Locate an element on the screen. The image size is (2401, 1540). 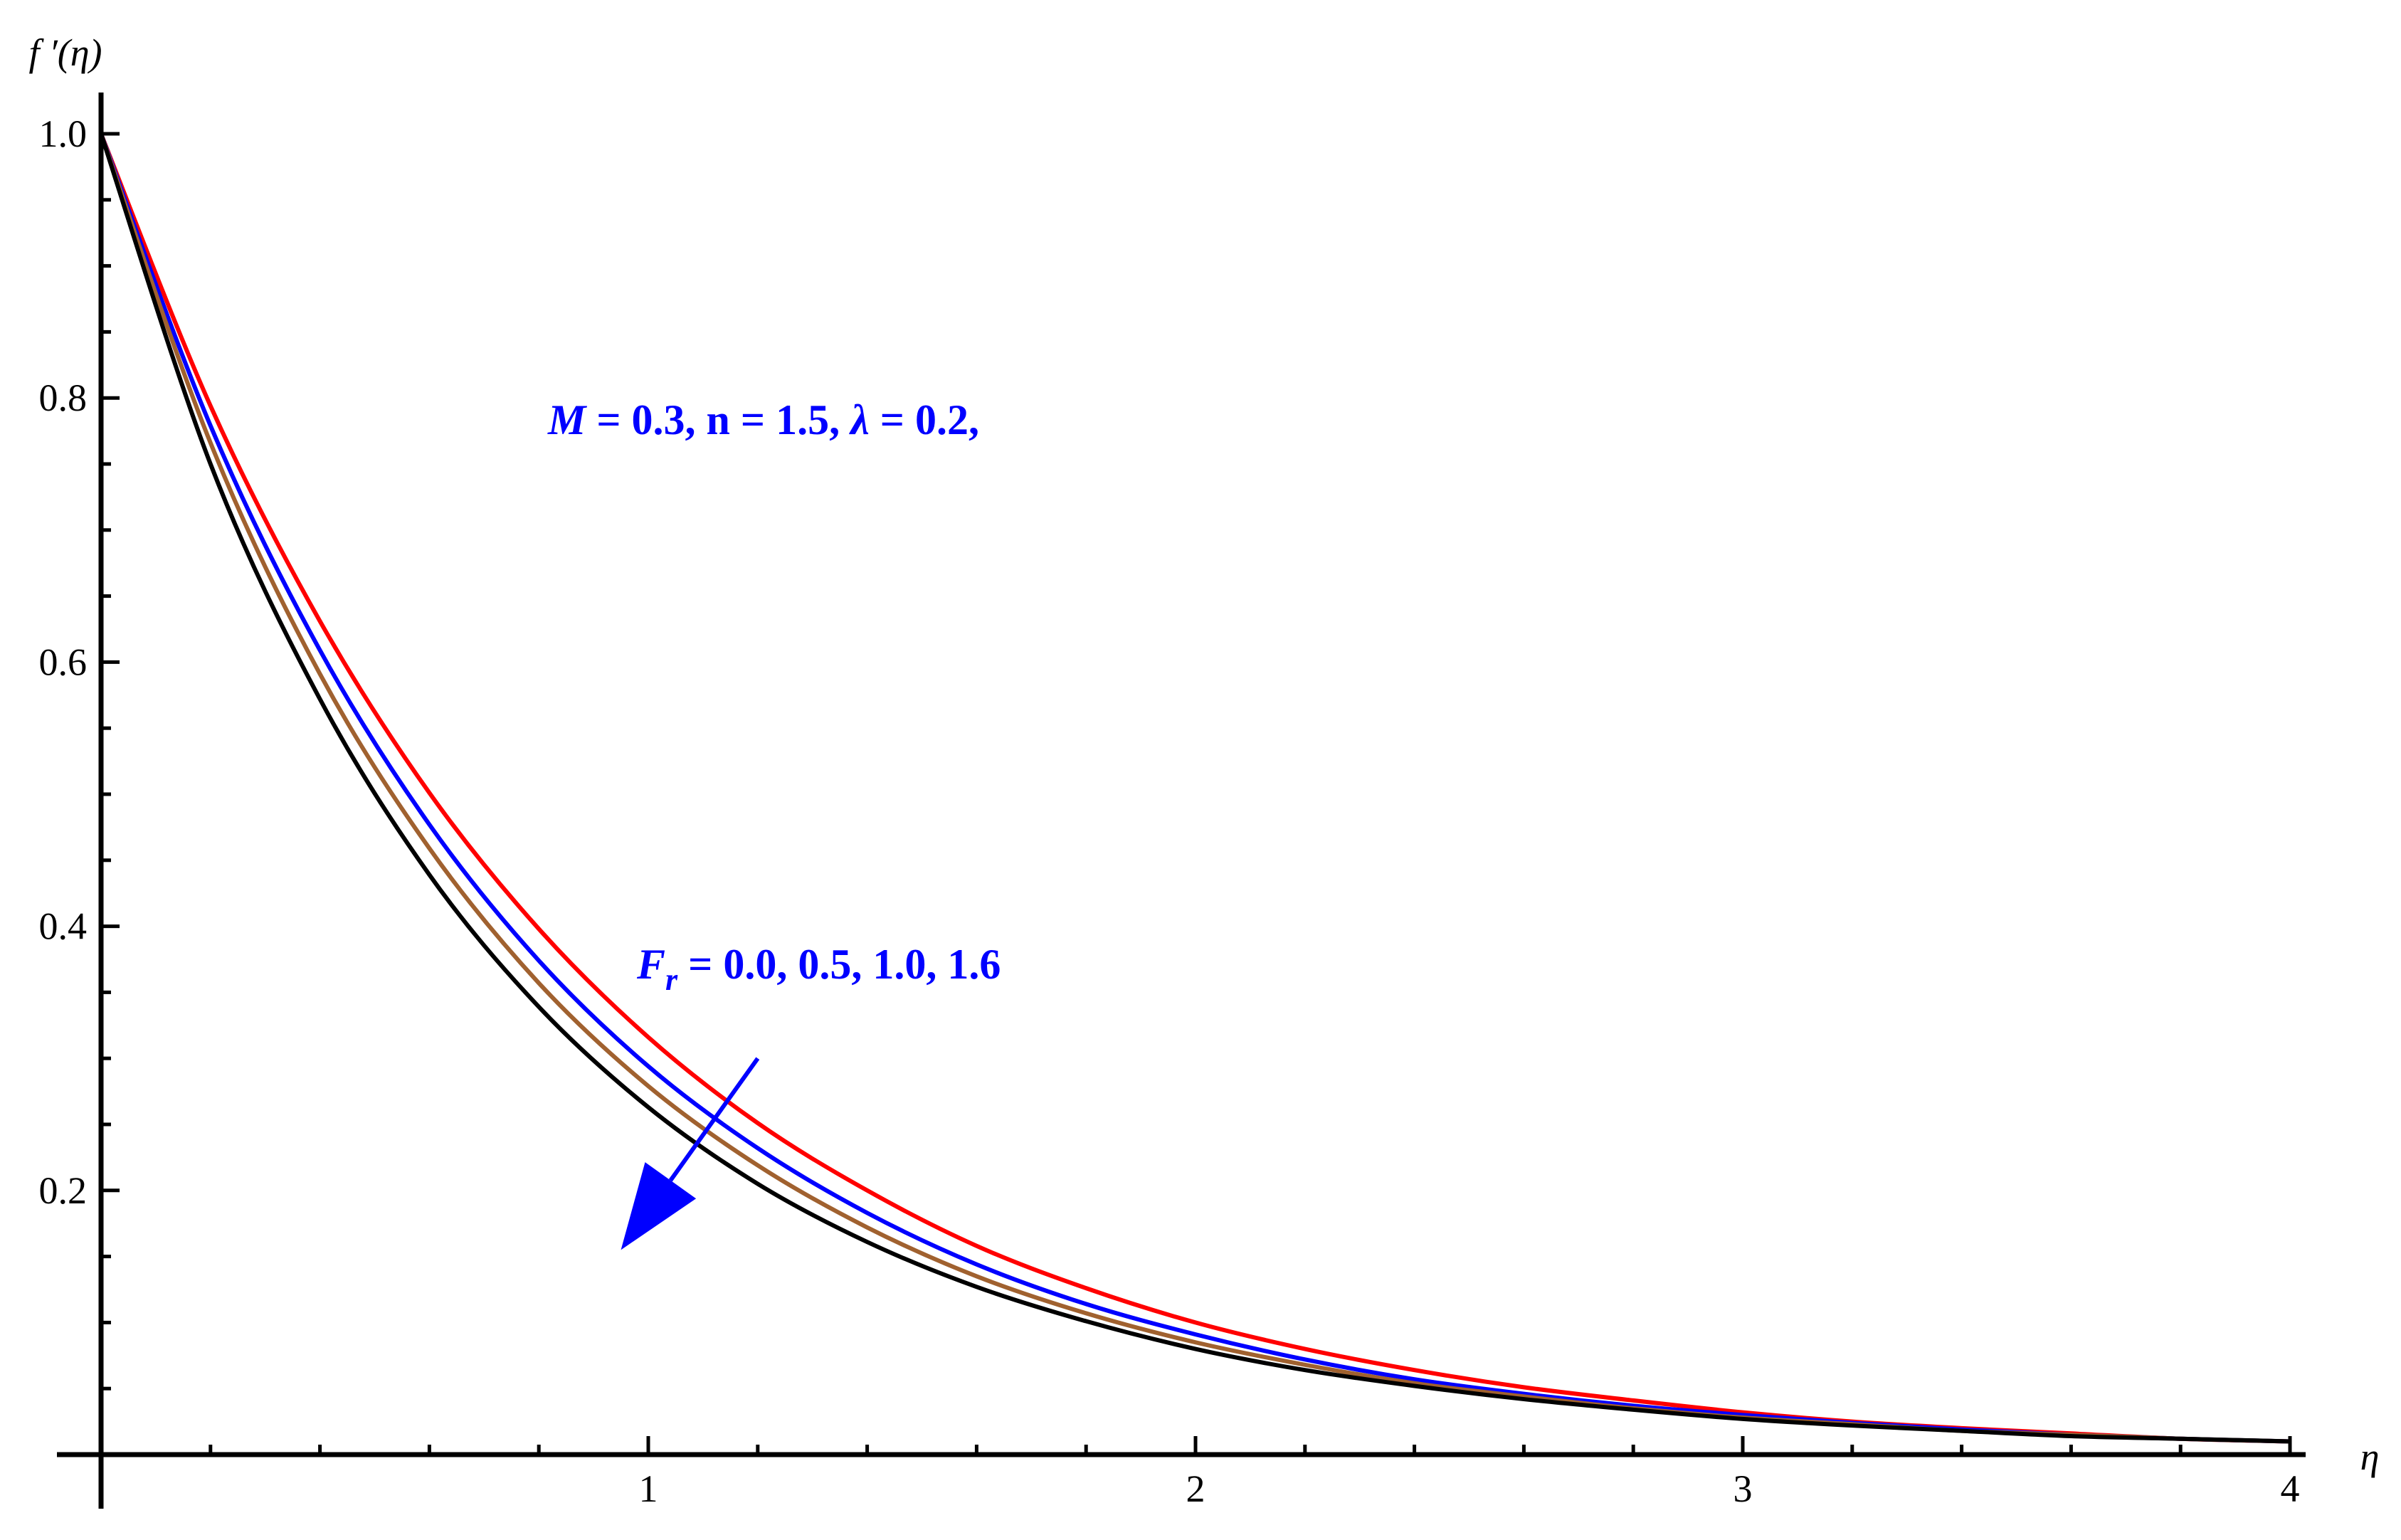
x-tick-label: 3 is located at coordinates (1743, 1488).